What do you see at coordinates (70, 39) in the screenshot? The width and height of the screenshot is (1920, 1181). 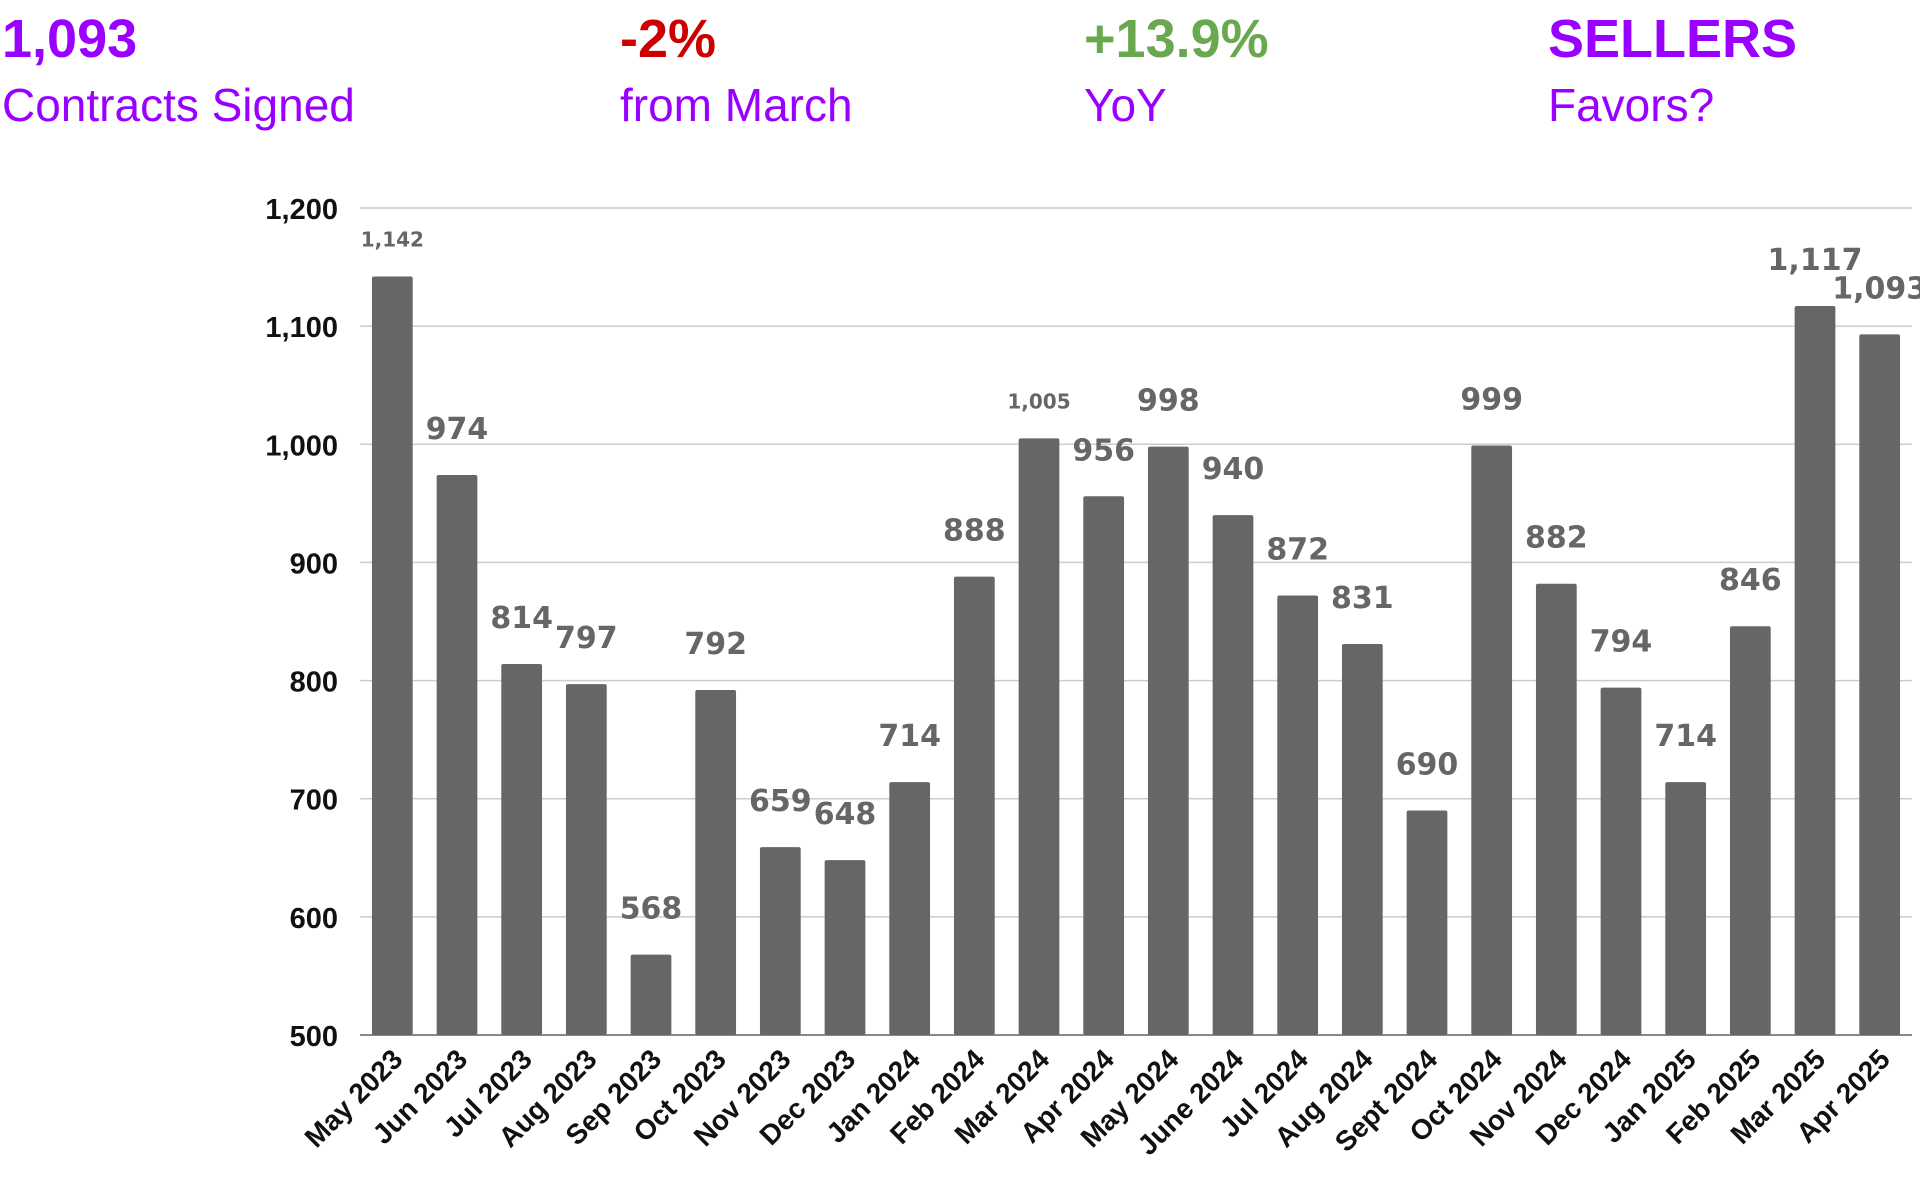 I see `stat-value: 1,093` at bounding box center [70, 39].